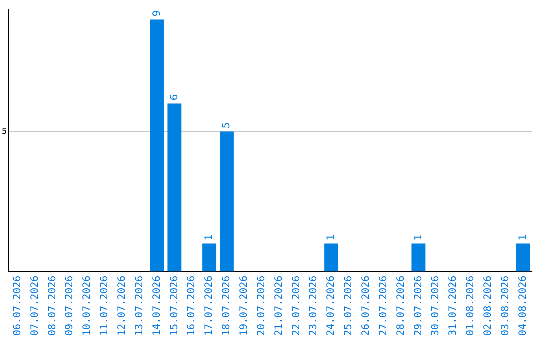  Describe the element at coordinates (227, 125) in the screenshot. I see `data-label: 5` at that location.